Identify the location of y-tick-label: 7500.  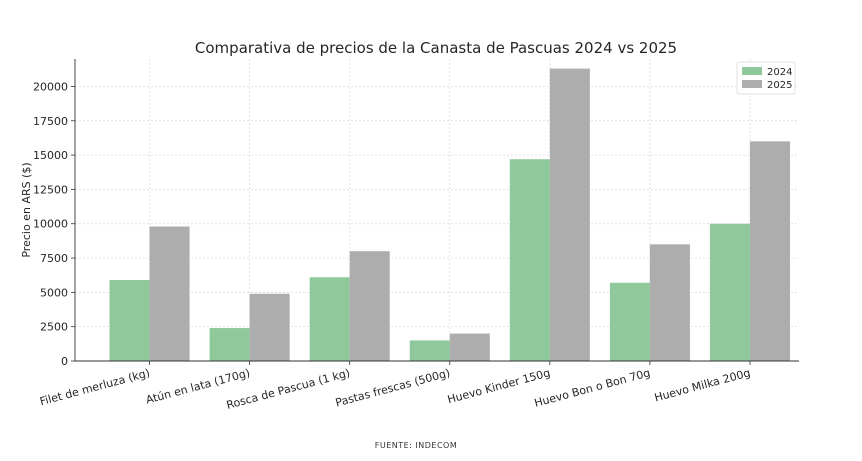
(54, 258).